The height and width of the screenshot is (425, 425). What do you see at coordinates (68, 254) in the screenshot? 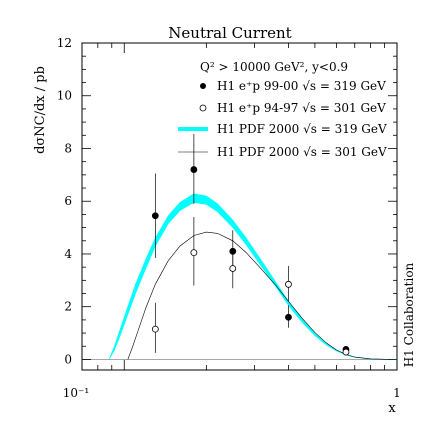
I see `y-tick-label: 4` at bounding box center [68, 254].